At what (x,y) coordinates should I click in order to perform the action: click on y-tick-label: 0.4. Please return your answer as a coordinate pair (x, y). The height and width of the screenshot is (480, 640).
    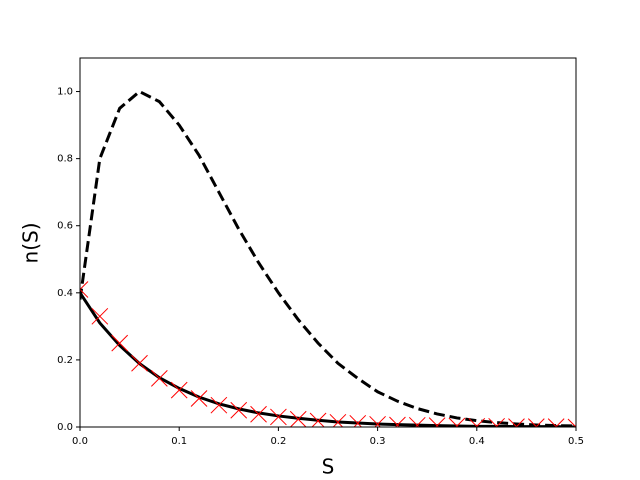
    Looking at the image, I should click on (65, 293).